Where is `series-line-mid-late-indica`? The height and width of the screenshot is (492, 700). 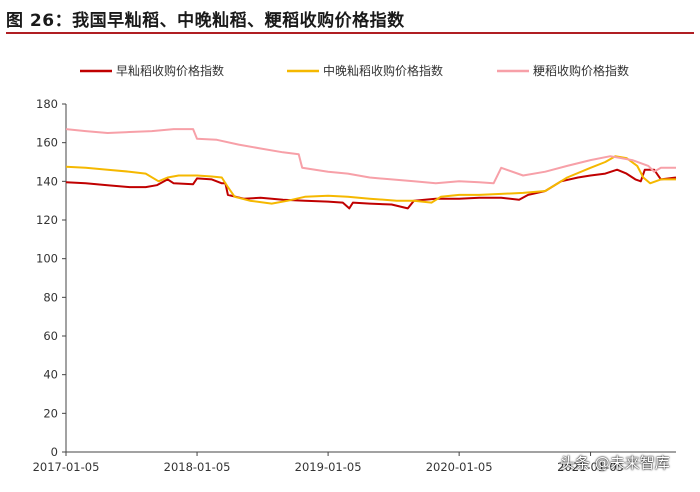
series-line-mid-late-indica is located at coordinates (370, 180).